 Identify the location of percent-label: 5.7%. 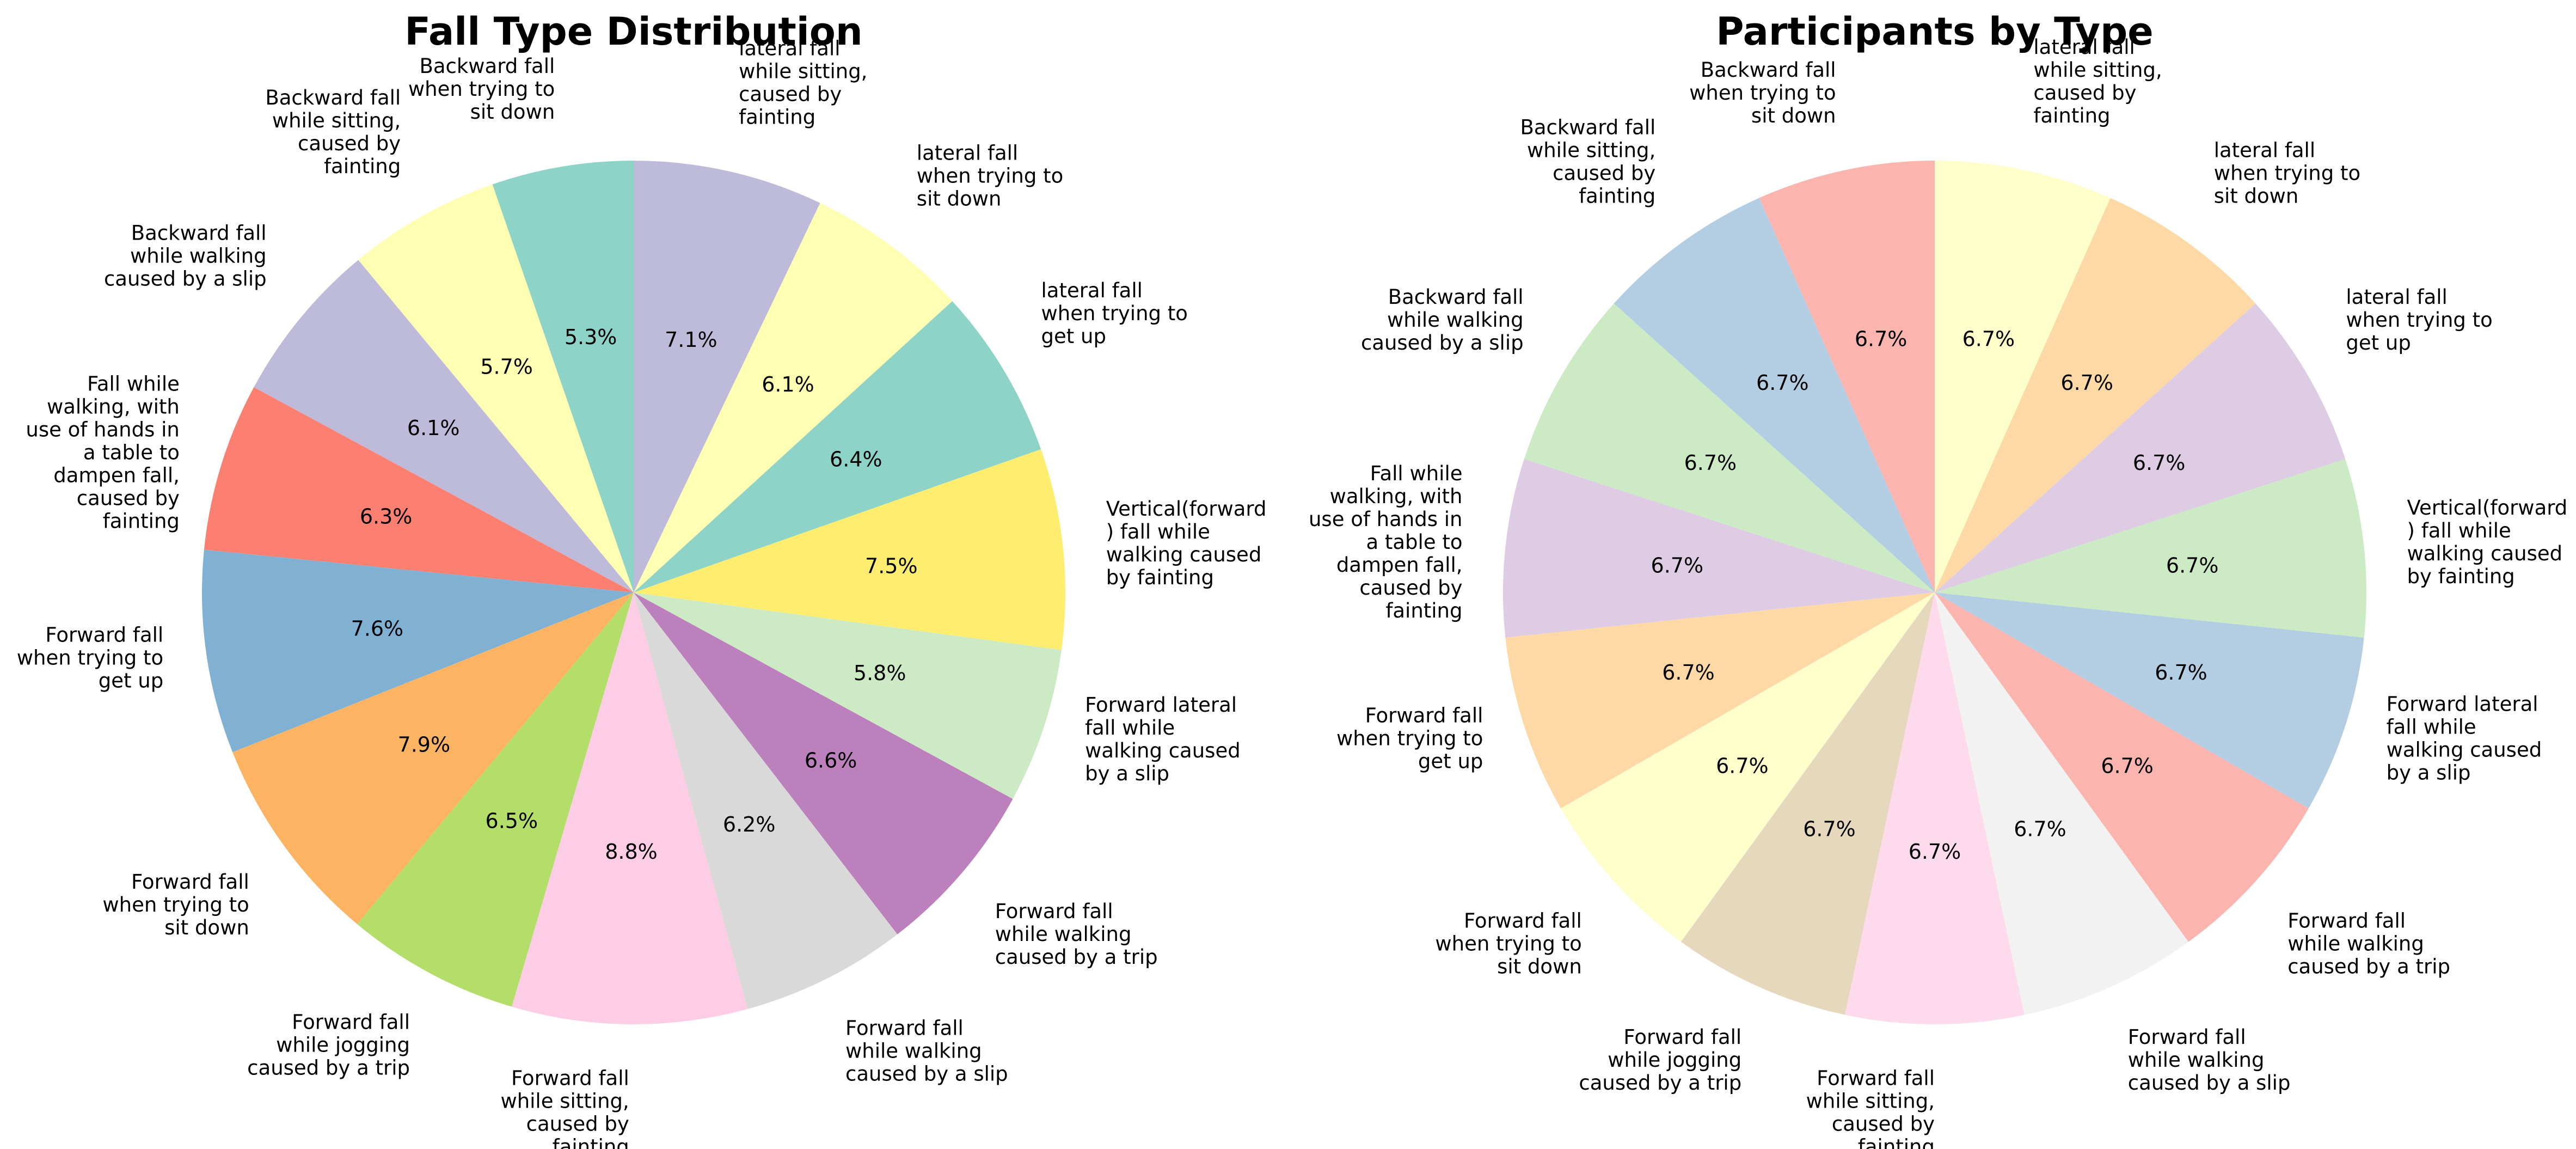
(506, 366).